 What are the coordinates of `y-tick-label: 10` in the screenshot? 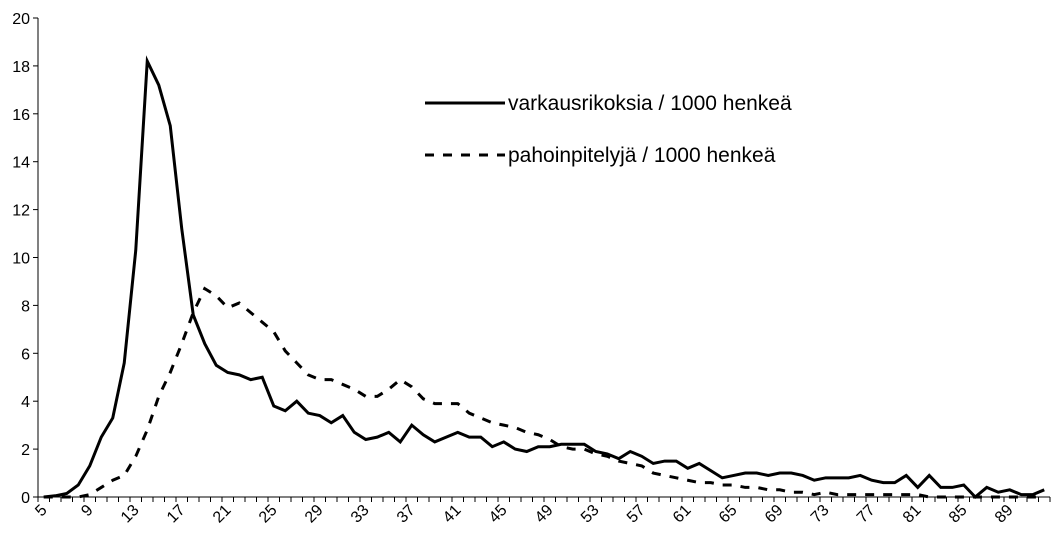 It's located at (21, 259).